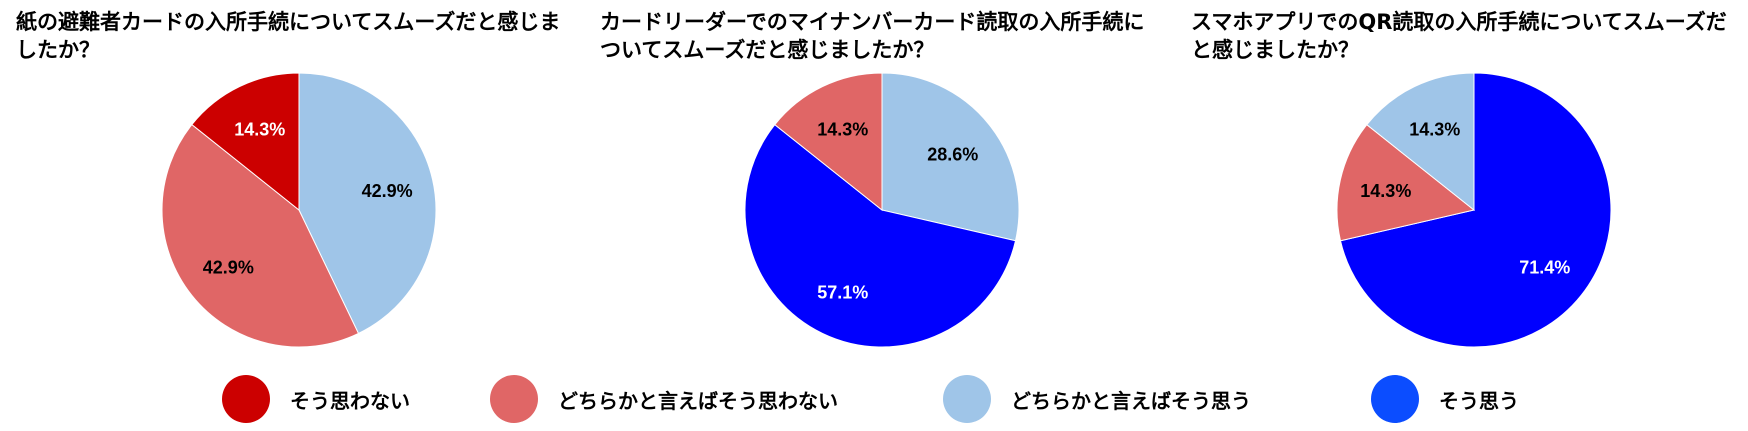  I want to click on legend-item-agree: そう思う, so click(1445, 399).